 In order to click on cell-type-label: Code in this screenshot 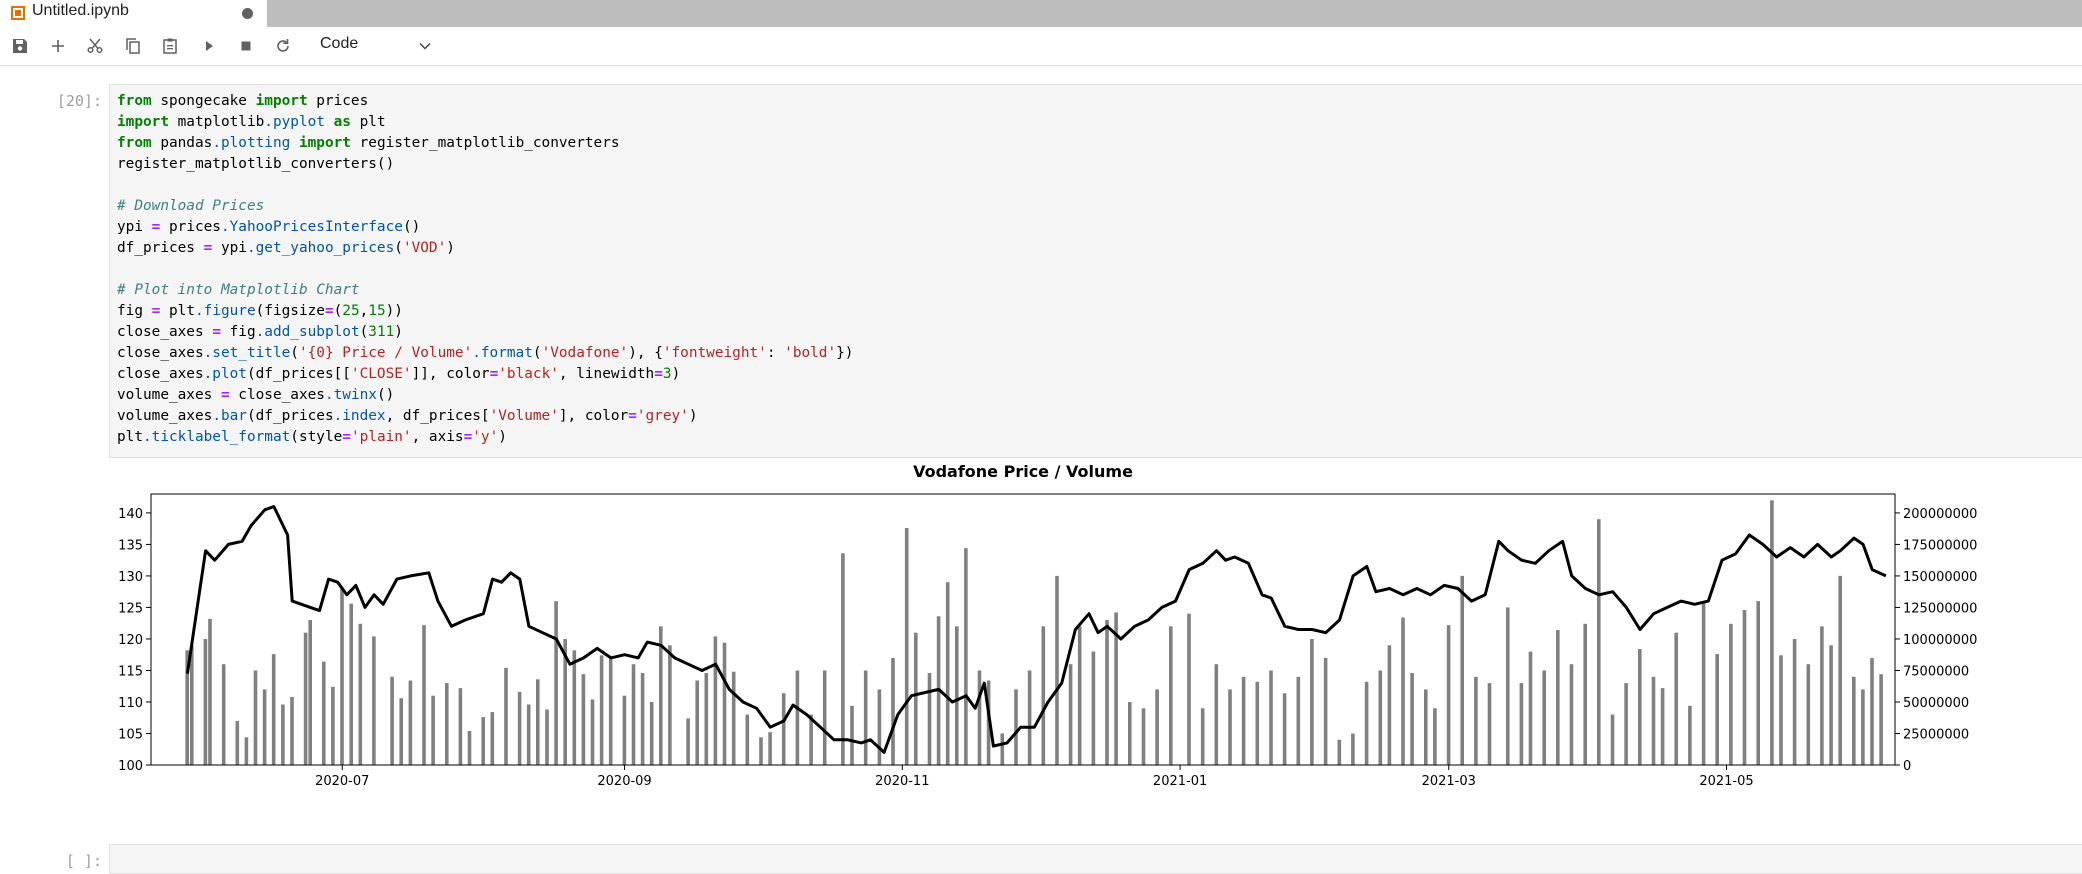, I will do `click(339, 43)`.